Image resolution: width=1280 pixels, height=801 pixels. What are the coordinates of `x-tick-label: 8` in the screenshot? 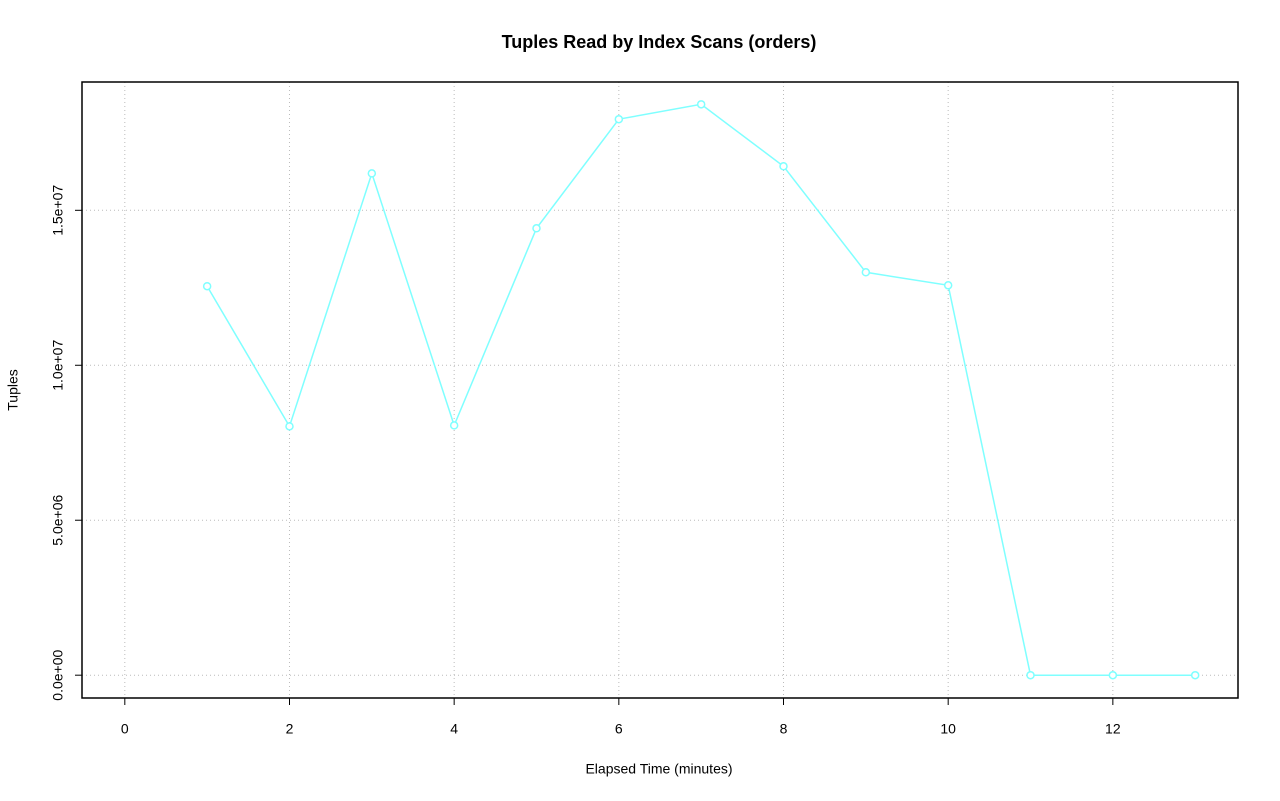 It's located at (784, 729).